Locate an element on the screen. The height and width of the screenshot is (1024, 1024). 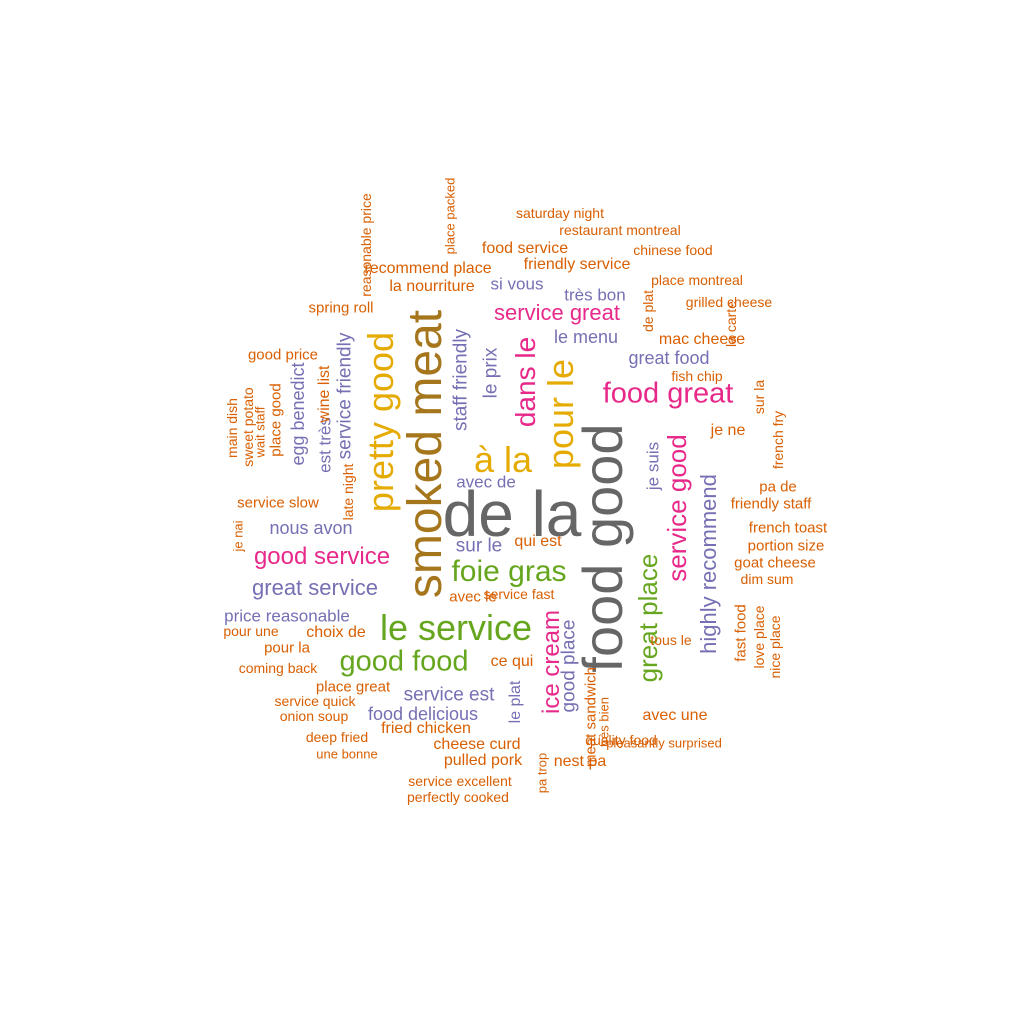
word-46: nest pa is located at coordinates (580, 761).